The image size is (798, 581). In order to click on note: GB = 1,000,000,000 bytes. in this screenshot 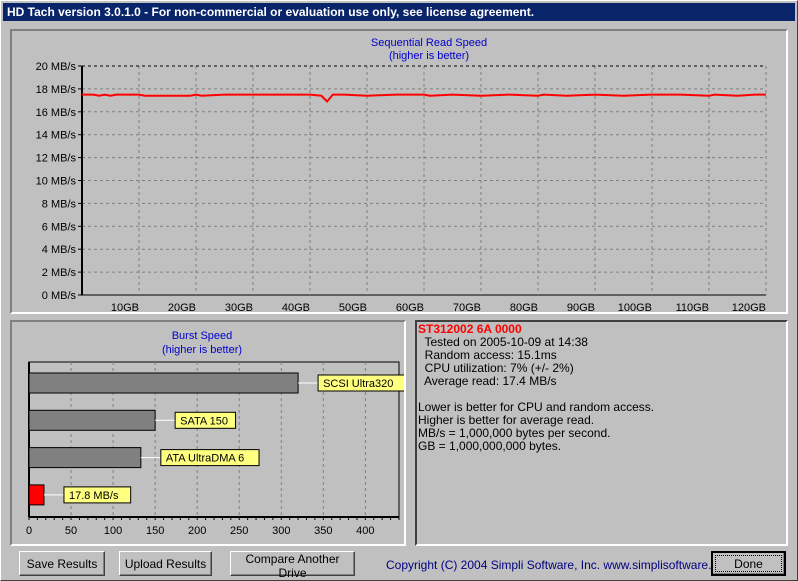, I will do `click(490, 446)`.